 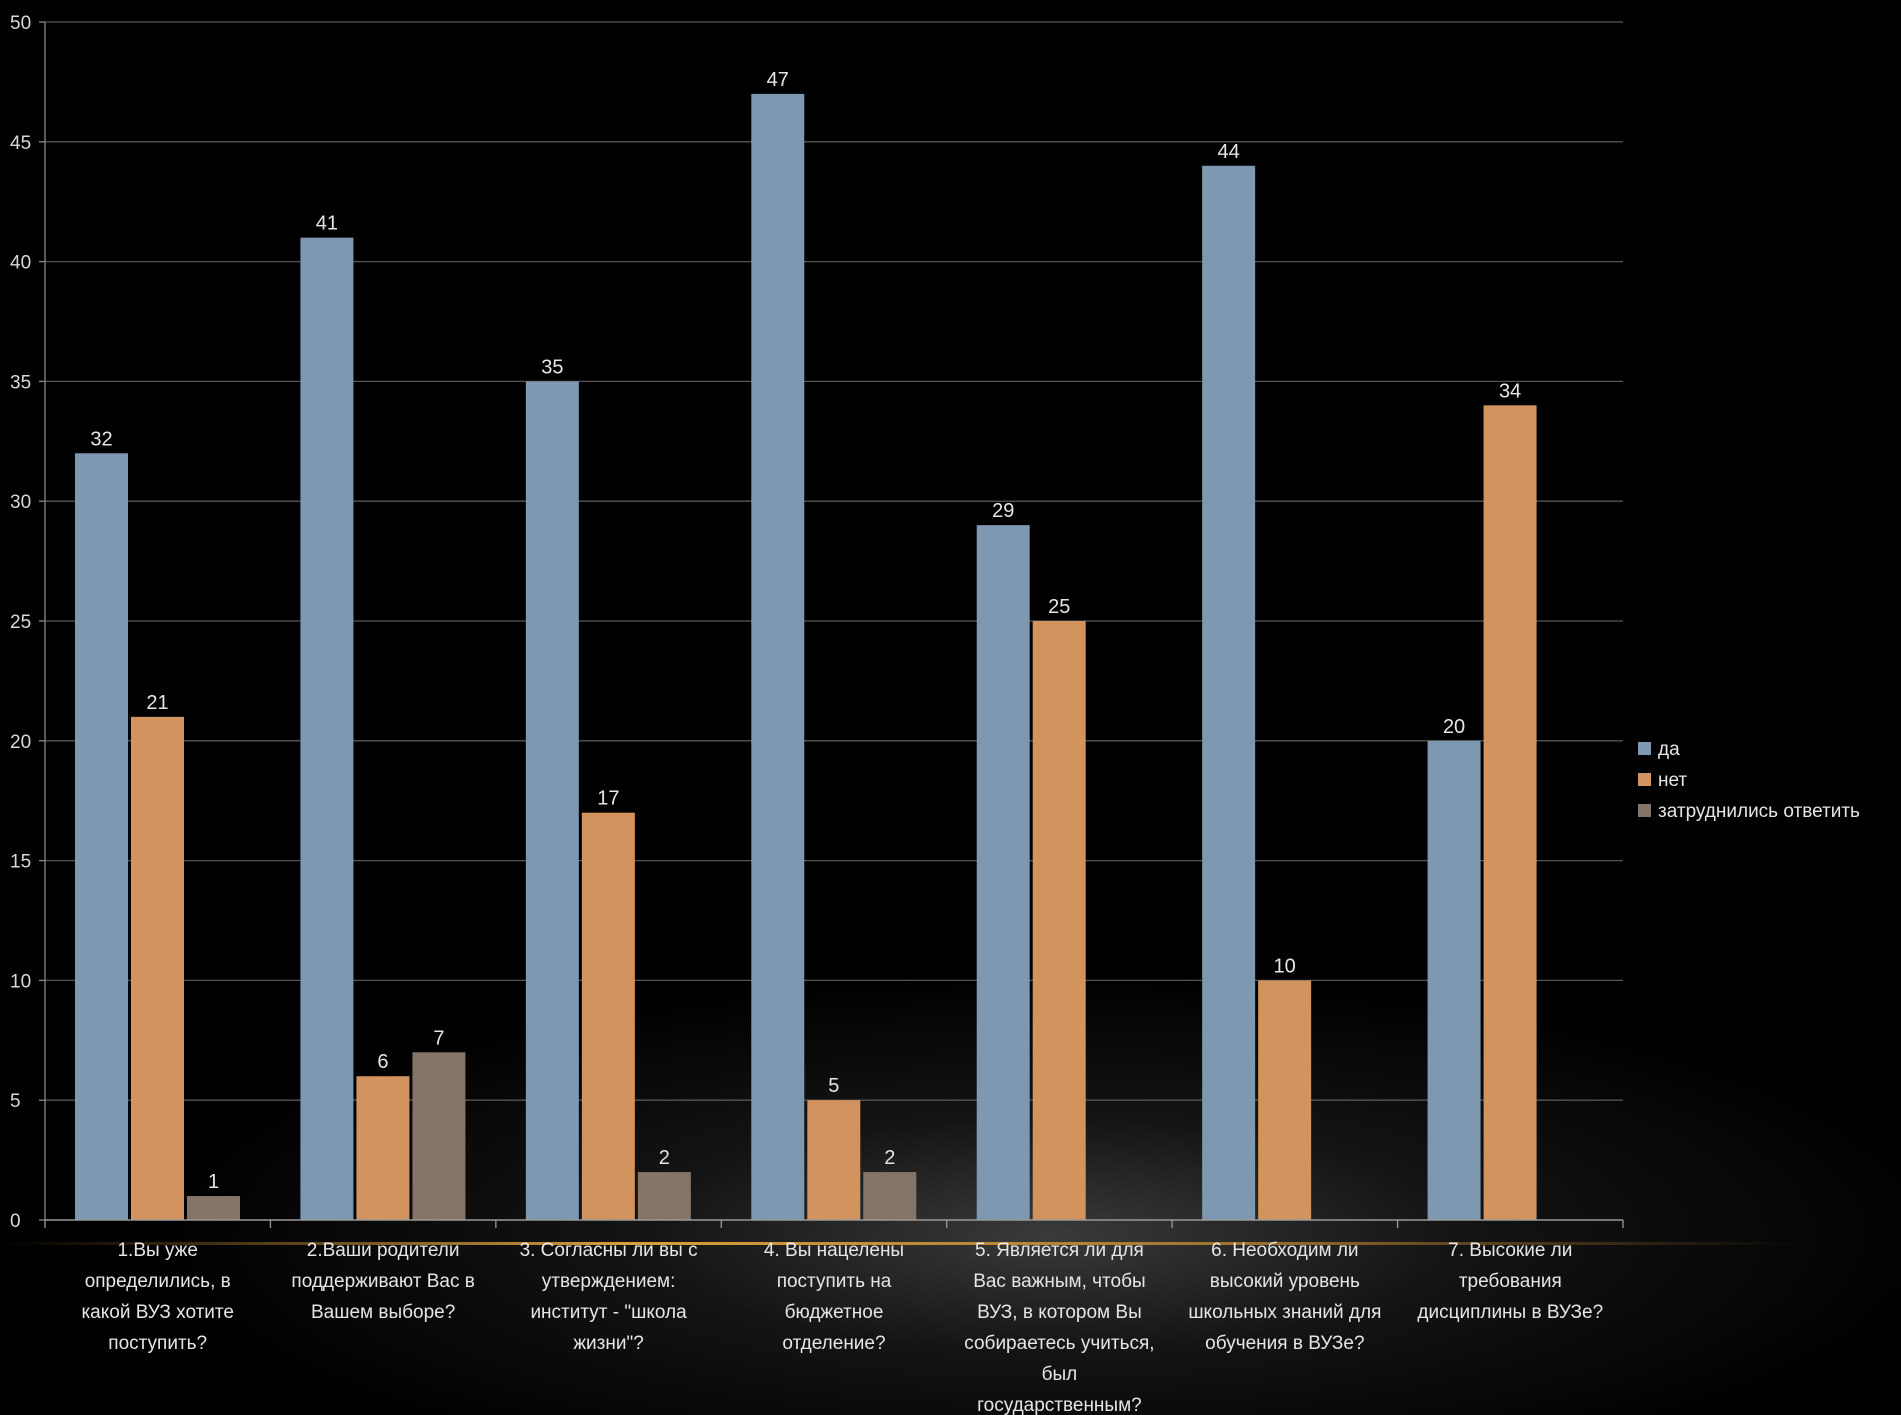 I want to click on data-label: 29, so click(x=1003, y=511).